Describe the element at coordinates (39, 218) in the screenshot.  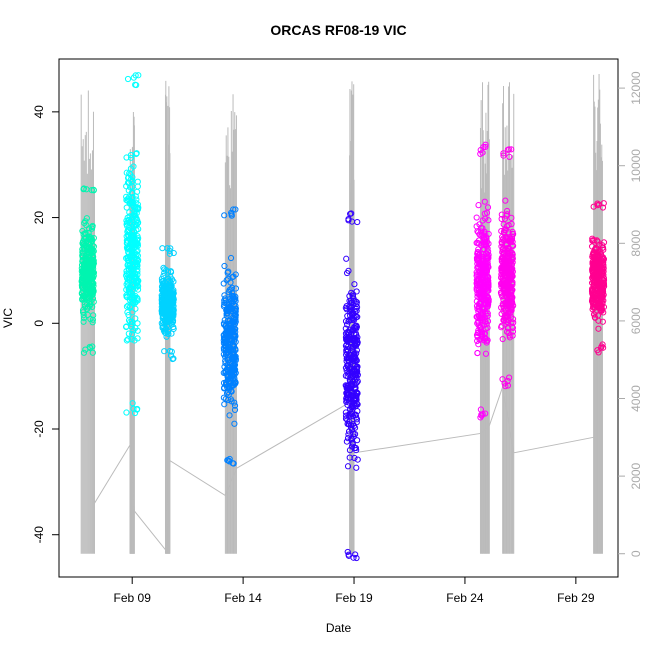
I see `y-tick-label: 20` at that location.